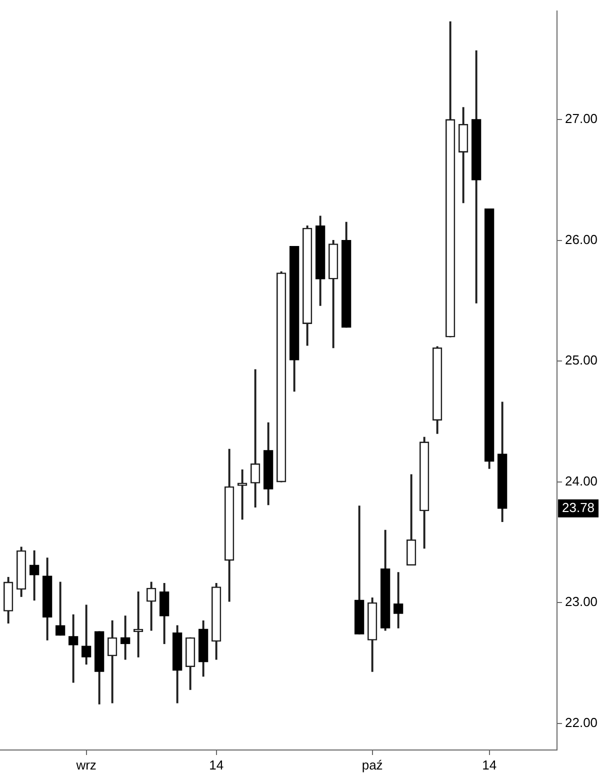 The height and width of the screenshot is (779, 607). Describe the element at coordinates (581, 118) in the screenshot. I see `y-tick-label: 27.00` at that location.